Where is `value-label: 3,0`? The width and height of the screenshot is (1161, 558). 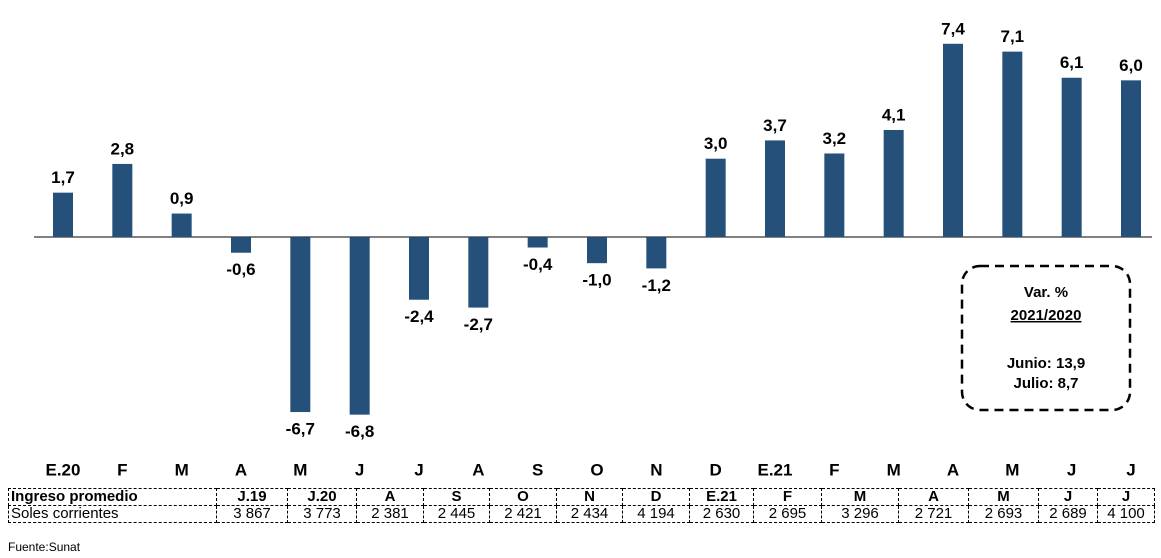 value-label: 3,0 is located at coordinates (716, 143).